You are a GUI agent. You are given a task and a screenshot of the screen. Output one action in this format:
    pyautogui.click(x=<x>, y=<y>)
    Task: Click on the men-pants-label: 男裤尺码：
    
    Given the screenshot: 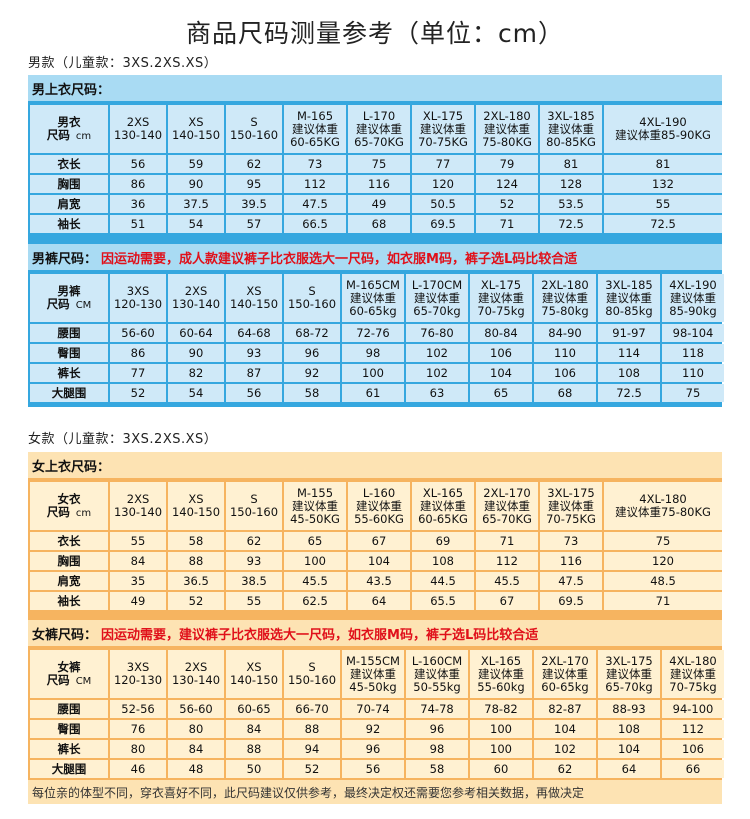 What is the action you would take?
    pyautogui.click(x=65, y=259)
    